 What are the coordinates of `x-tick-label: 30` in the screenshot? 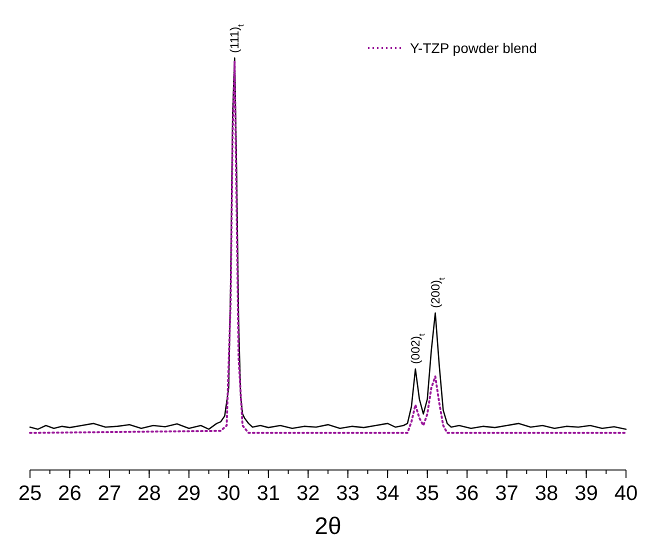 It's located at (228, 493).